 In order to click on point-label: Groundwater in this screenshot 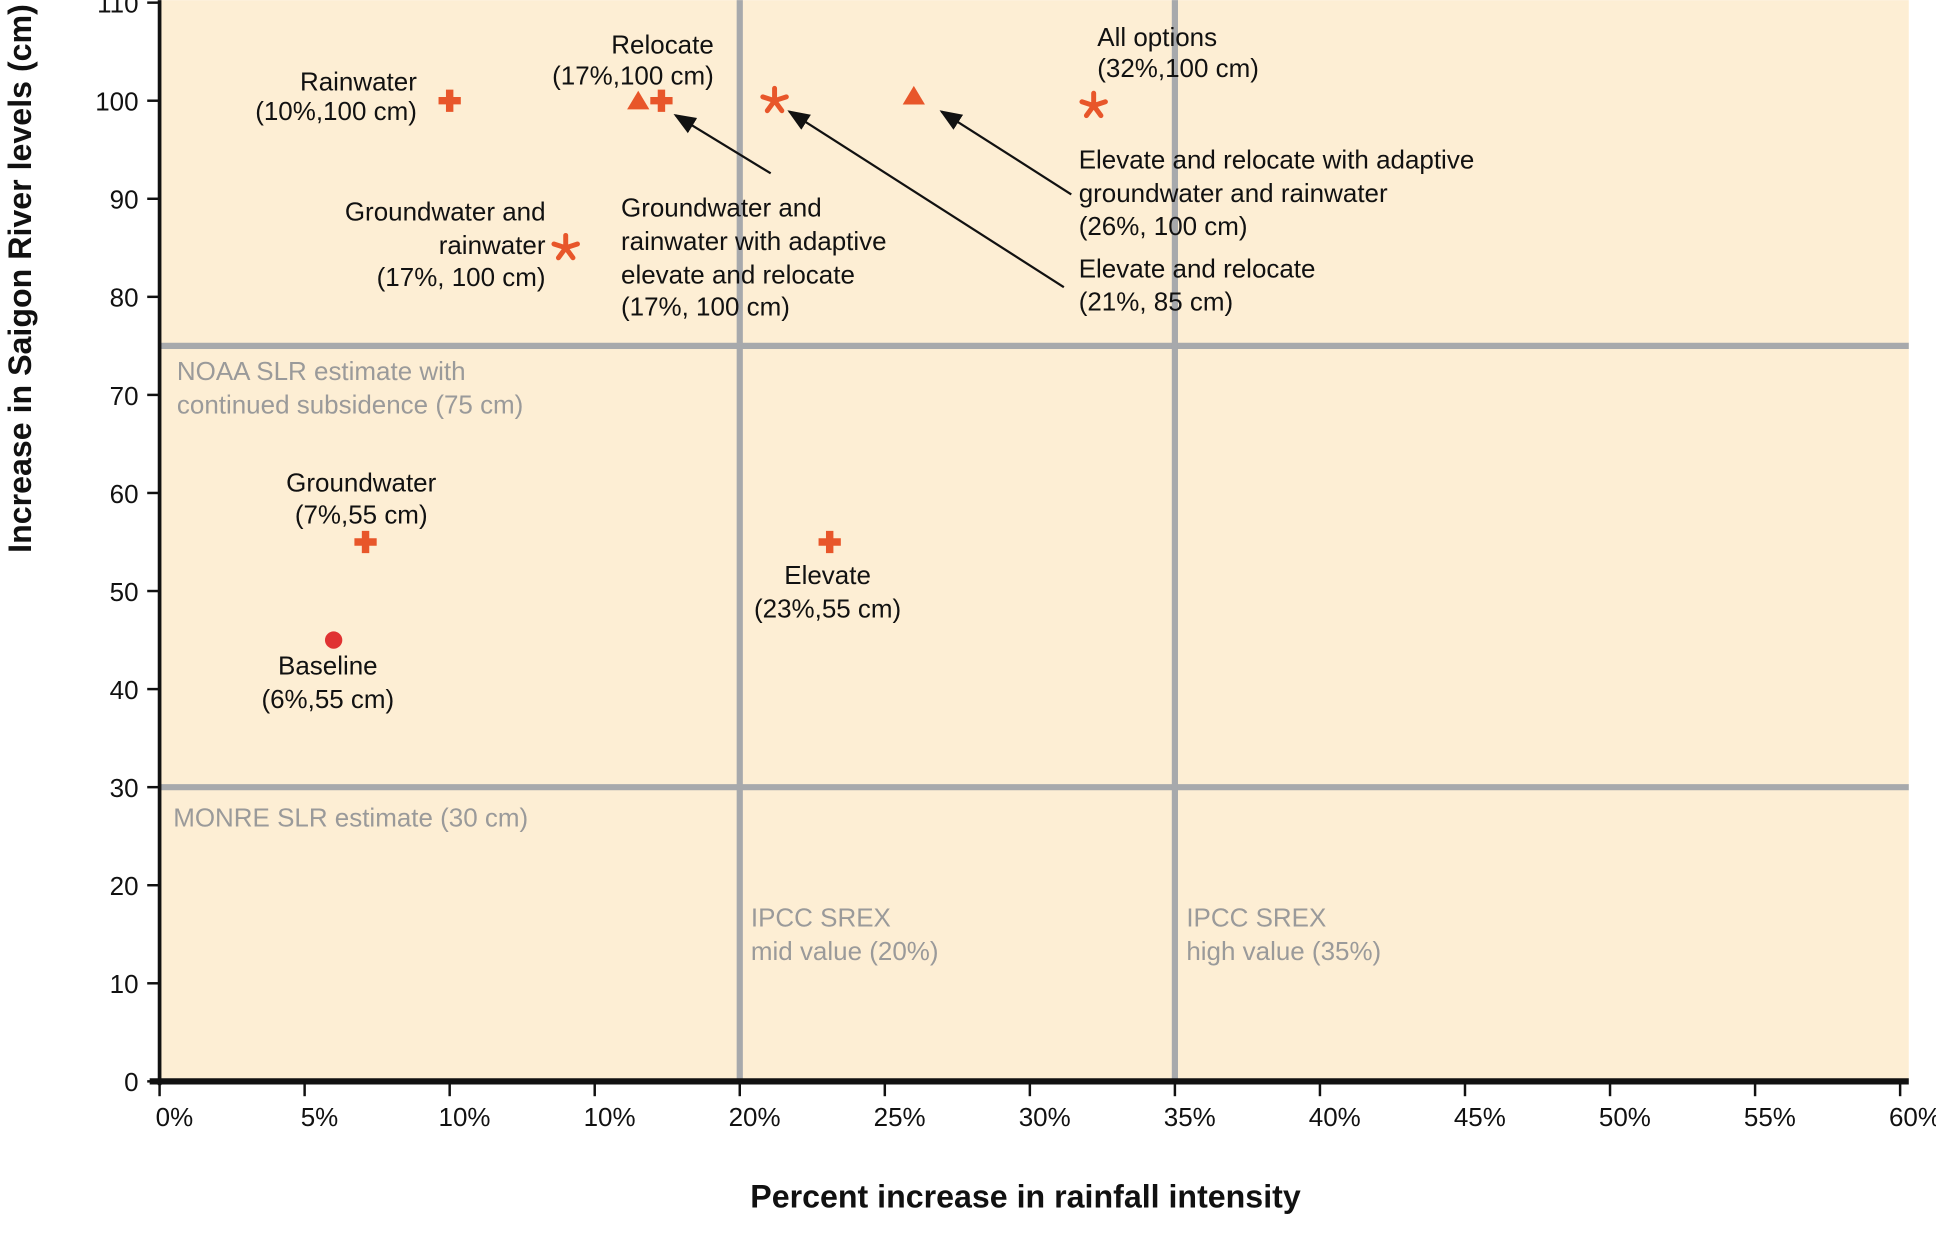, I will do `click(361, 482)`.